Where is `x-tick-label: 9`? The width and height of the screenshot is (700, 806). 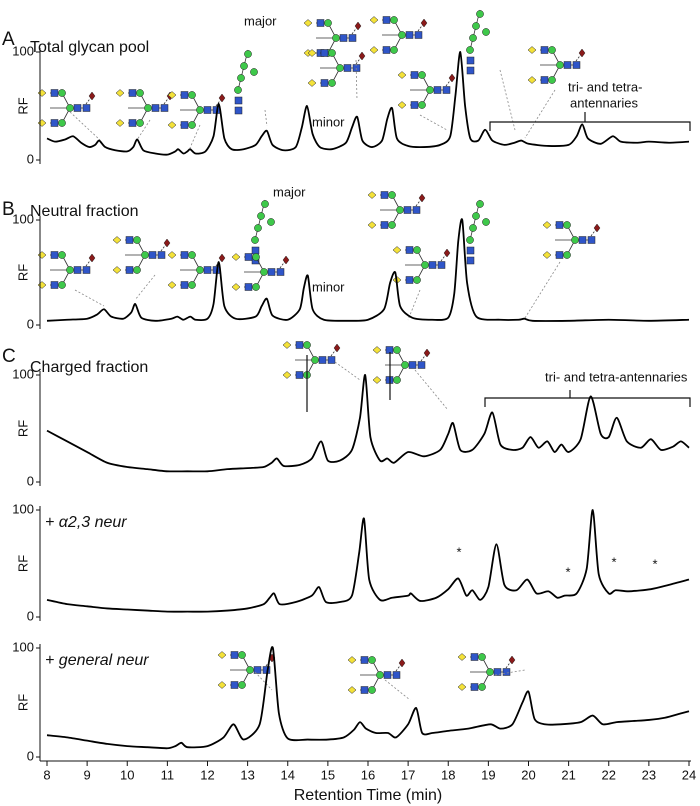
x-tick-label: 9 is located at coordinates (87, 774).